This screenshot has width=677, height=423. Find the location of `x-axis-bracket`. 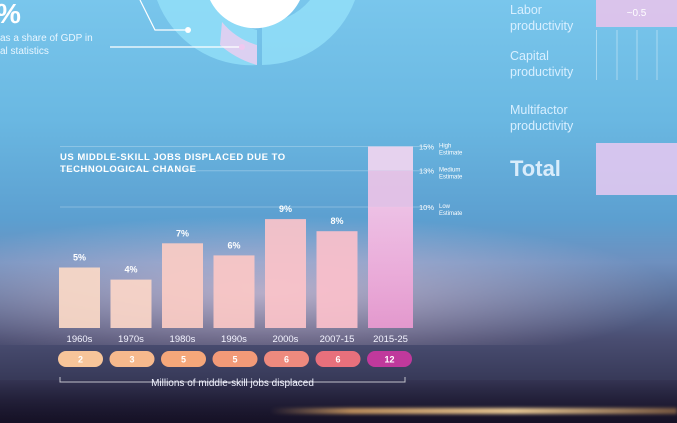

x-axis-bracket is located at coordinates (232, 380).